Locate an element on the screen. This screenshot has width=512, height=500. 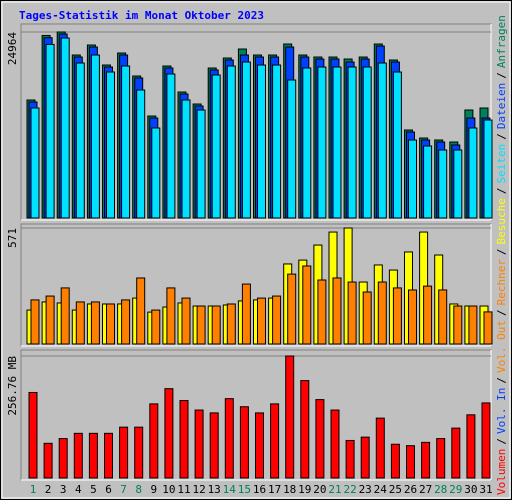
x-tick-label: 7 is located at coordinates (123, 489).